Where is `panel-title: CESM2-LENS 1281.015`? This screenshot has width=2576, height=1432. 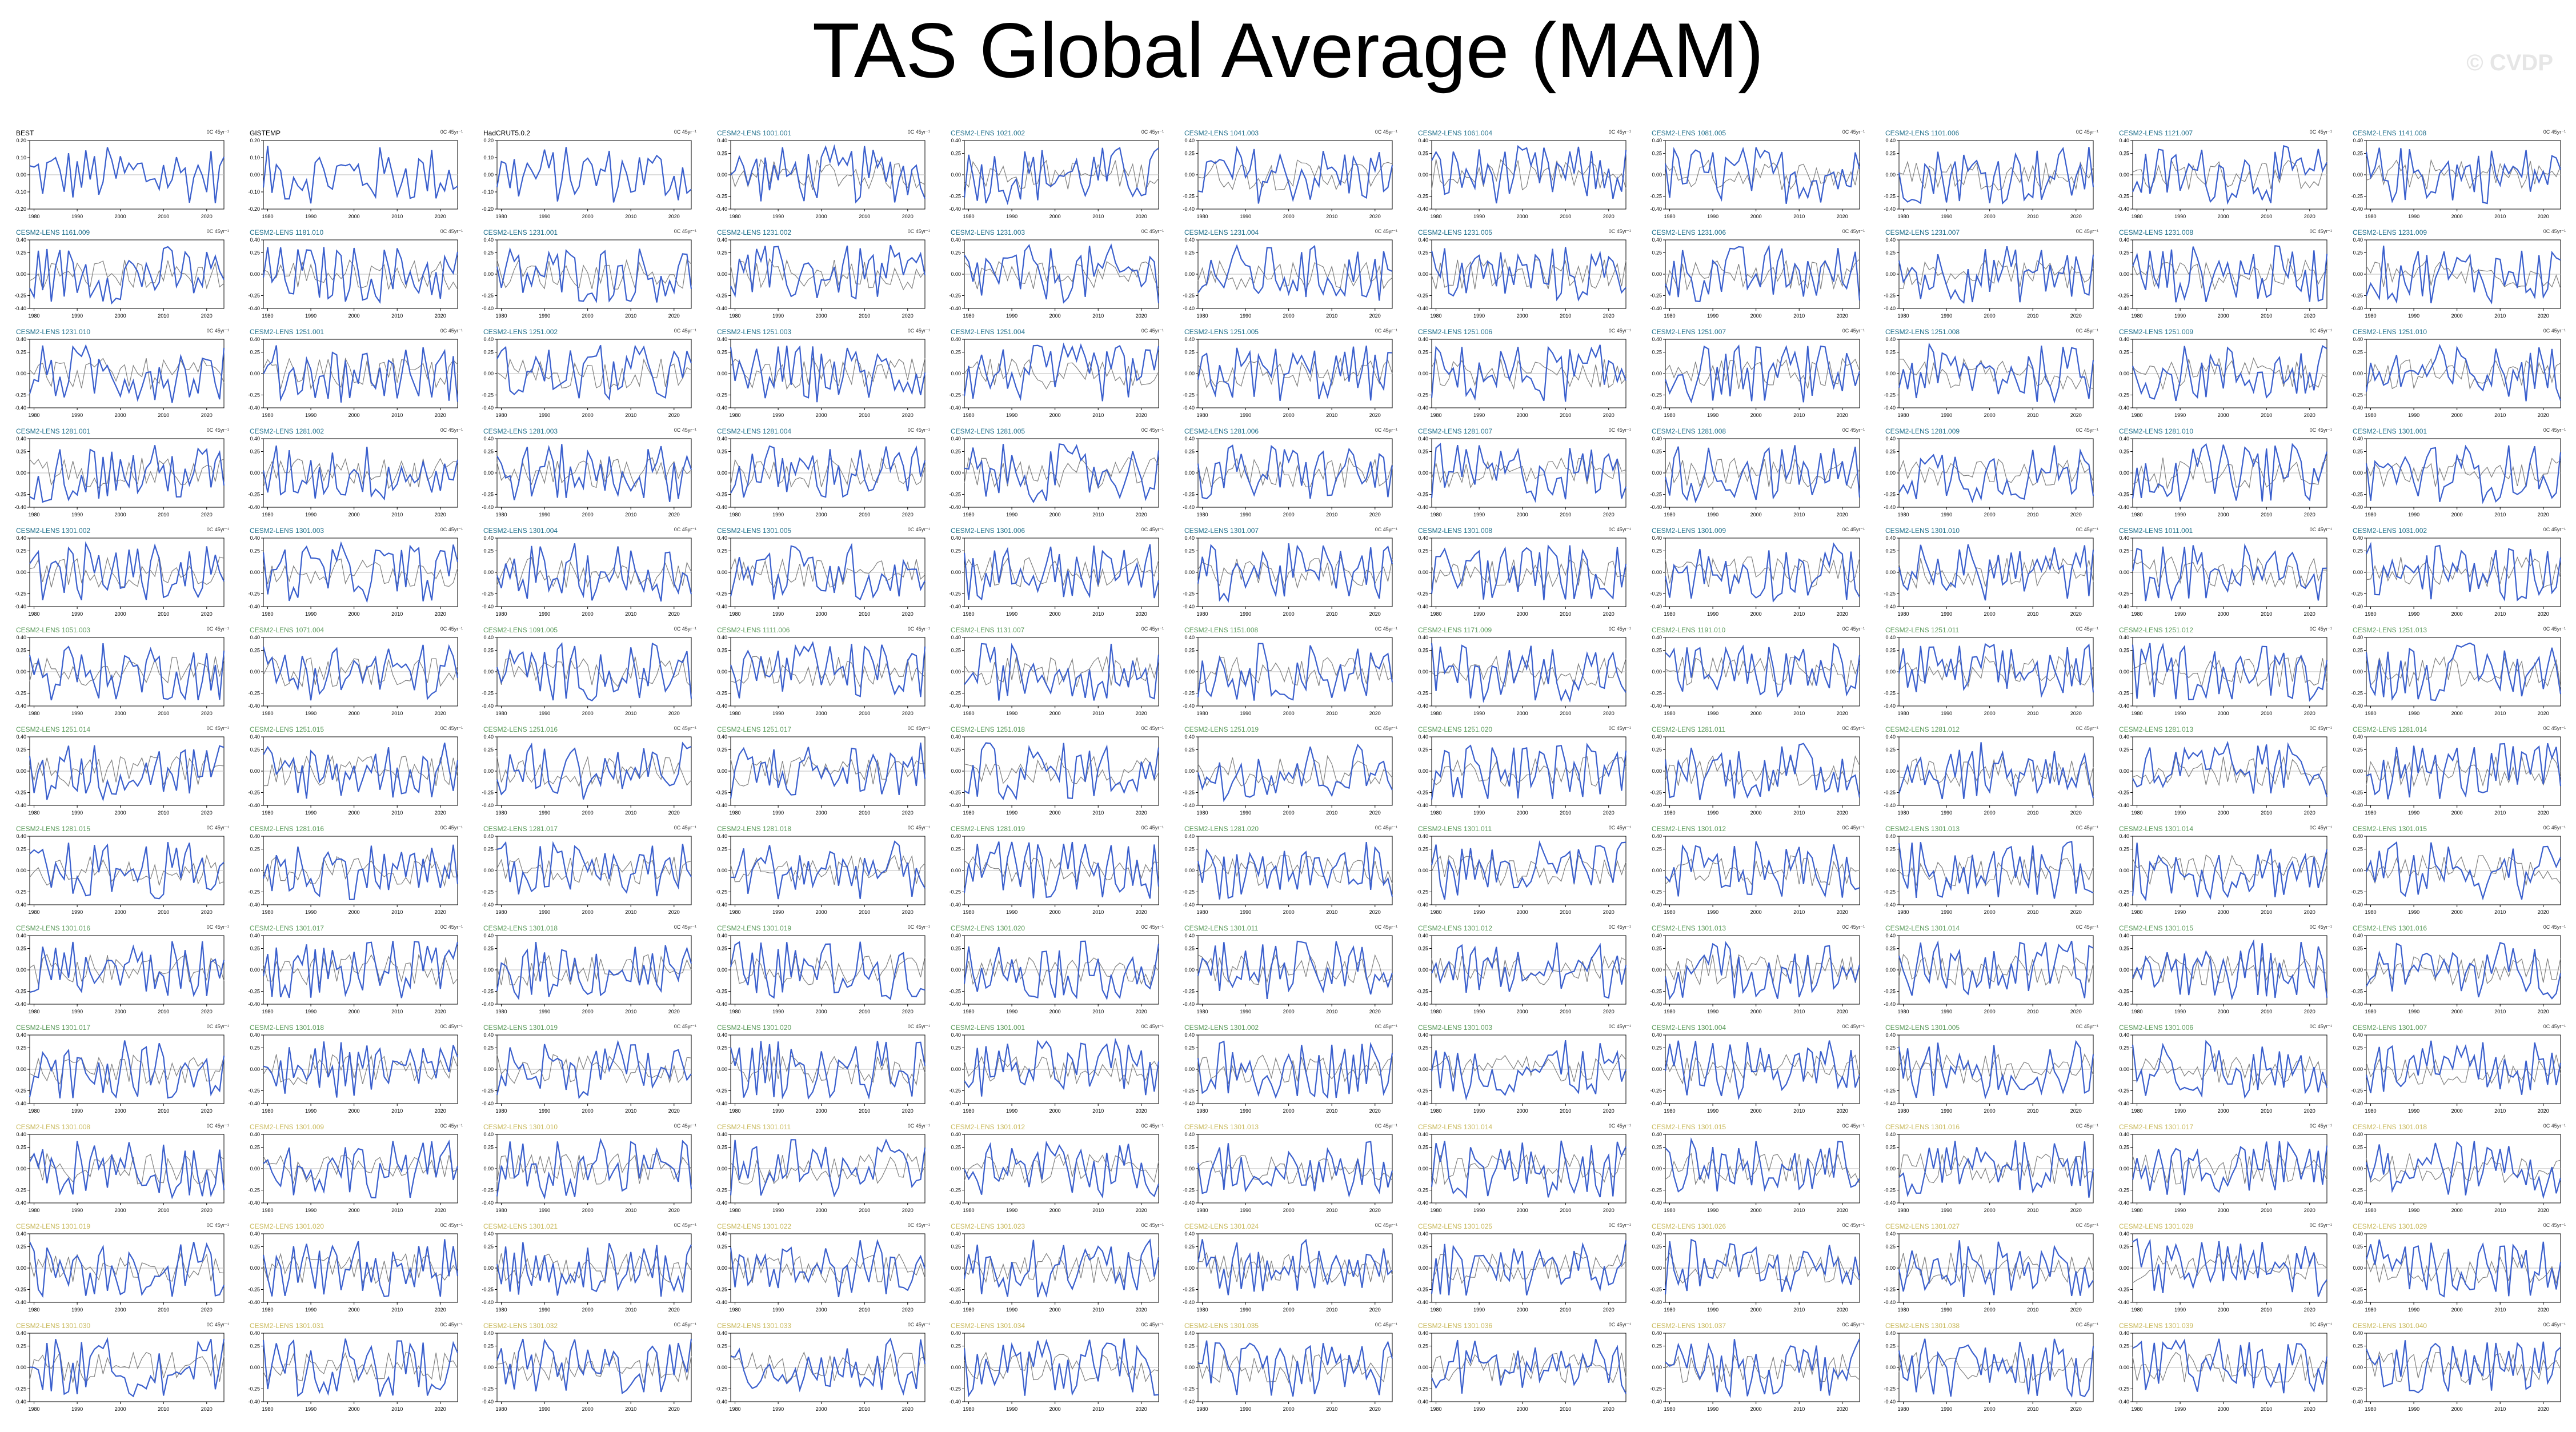
panel-title: CESM2-LENS 1281.015 is located at coordinates (53, 829).